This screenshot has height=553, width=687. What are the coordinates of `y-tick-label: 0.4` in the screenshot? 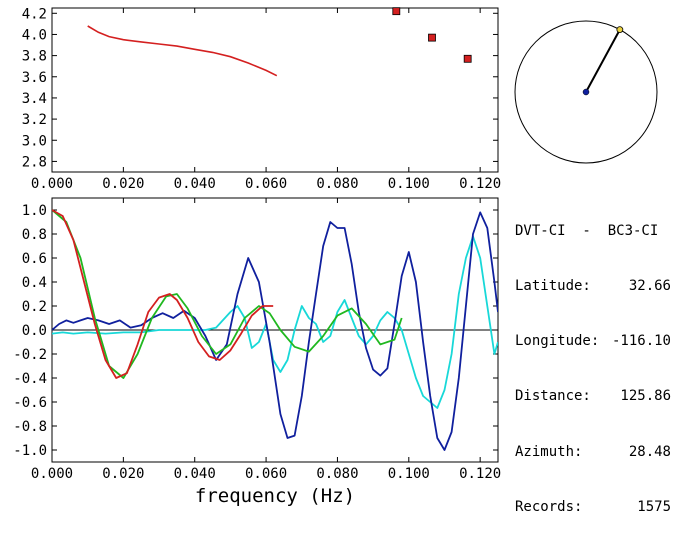 It's located at (34, 283).